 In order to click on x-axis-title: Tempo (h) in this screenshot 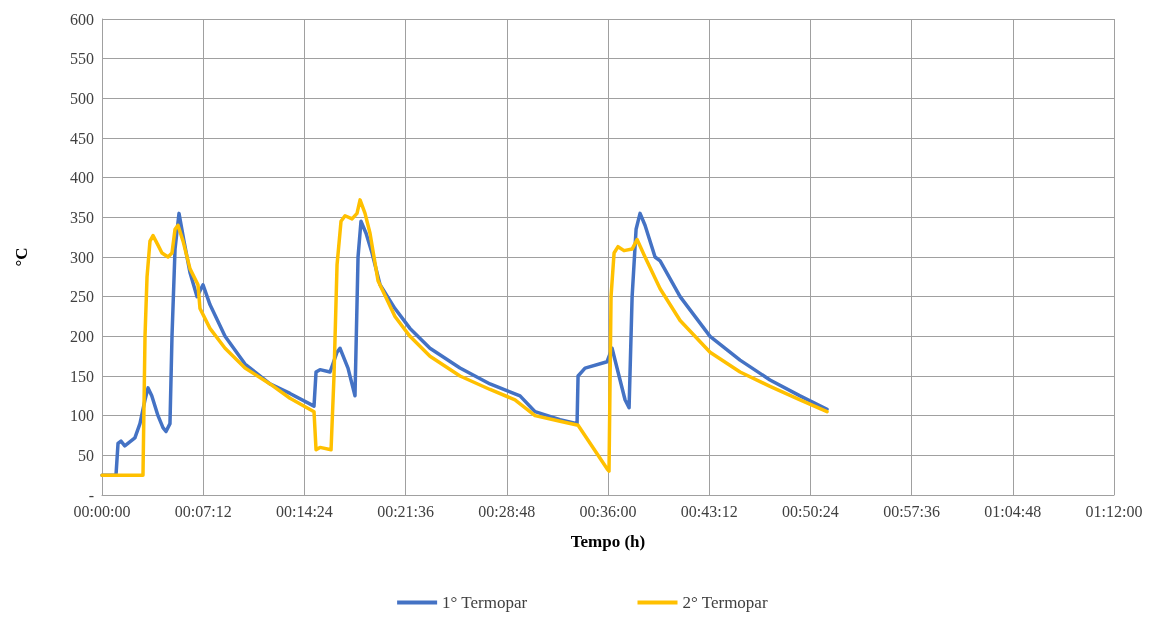, I will do `click(608, 541)`.